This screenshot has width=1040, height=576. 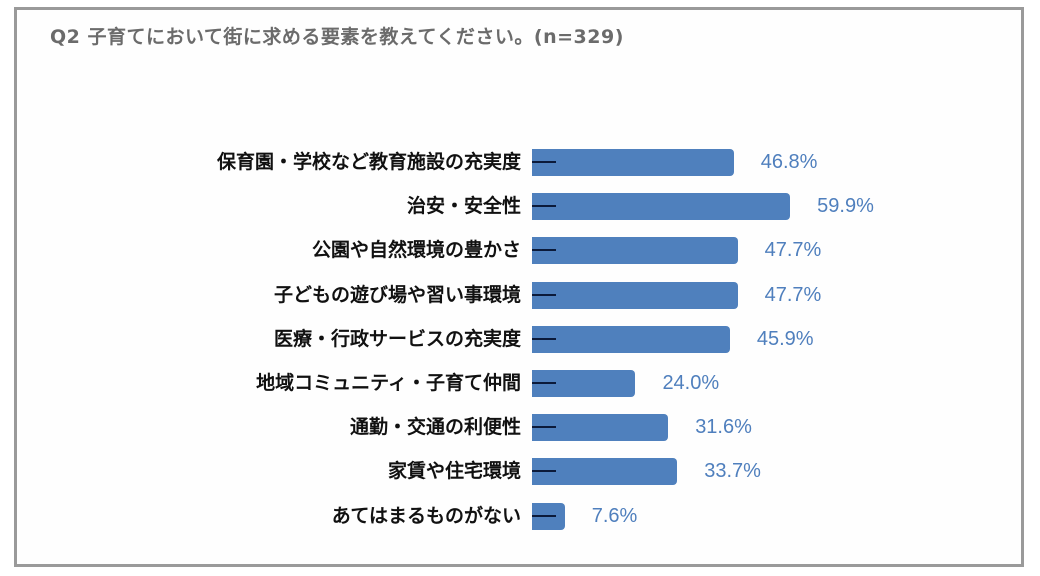 I want to click on value-label: 31.6%, so click(x=723, y=427).